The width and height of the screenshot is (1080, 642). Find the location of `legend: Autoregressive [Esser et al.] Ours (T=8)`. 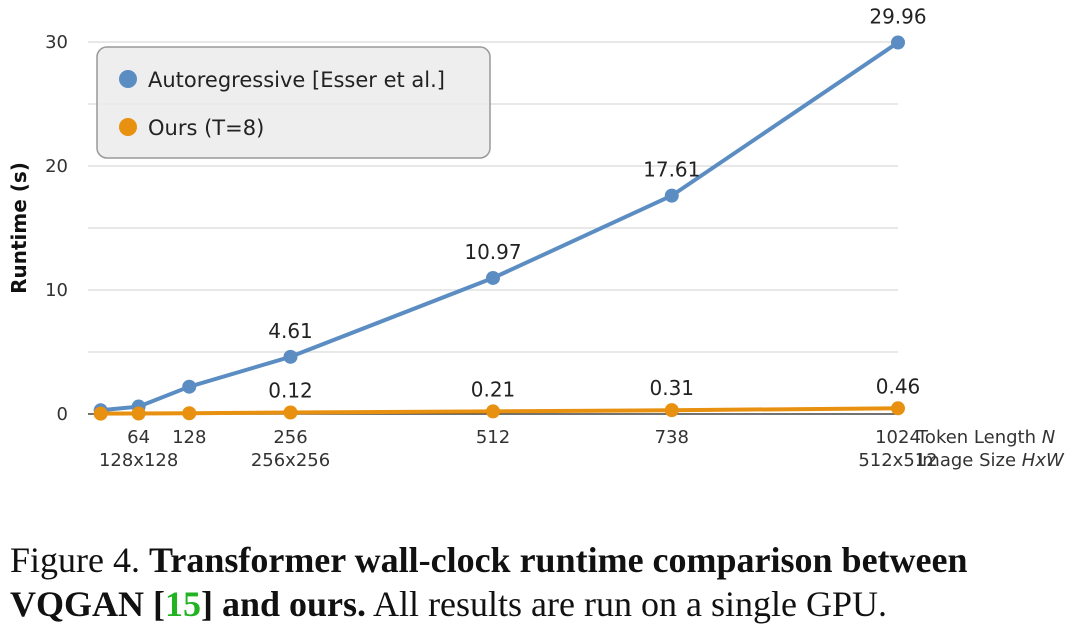

legend: Autoregressive [Esser et al.] Ours (T=8) is located at coordinates (293, 102).